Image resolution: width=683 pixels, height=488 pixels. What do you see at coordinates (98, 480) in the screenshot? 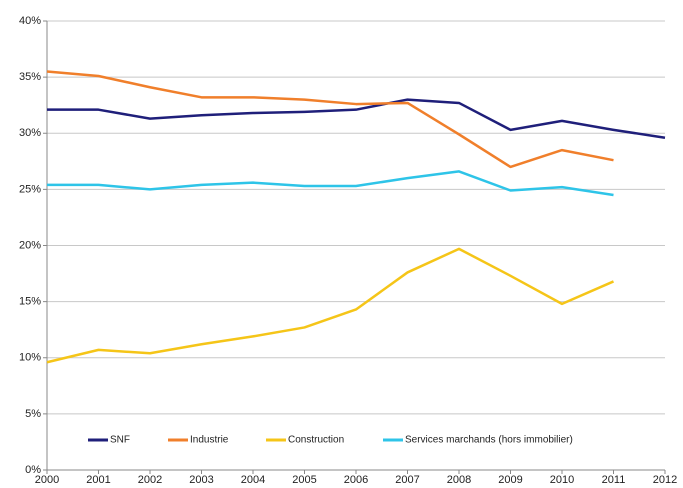
I see `x-tick-label: 2001` at bounding box center [98, 480].